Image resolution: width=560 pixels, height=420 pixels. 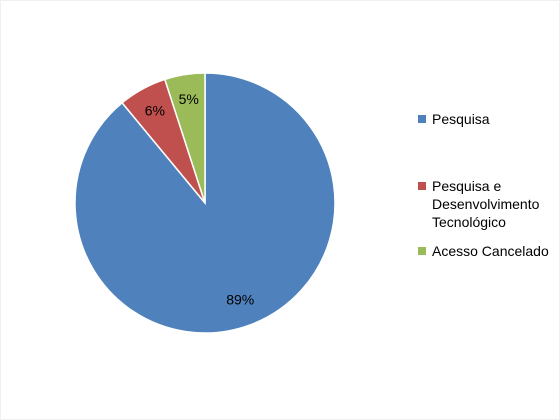 I want to click on legend-label: Pesquisa e Desenvolvimento Tecnológico, so click(x=486, y=204).